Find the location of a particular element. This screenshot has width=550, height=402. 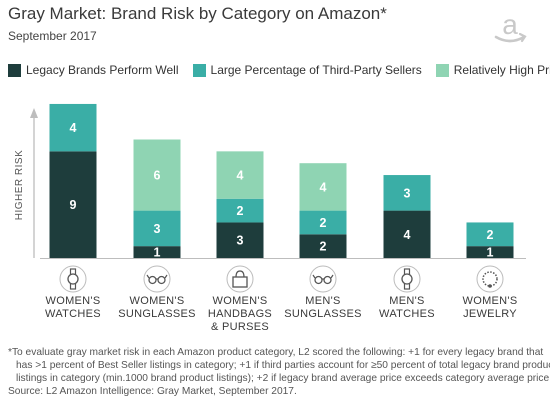

category-label: JEWELRY is located at coordinates (490, 314).